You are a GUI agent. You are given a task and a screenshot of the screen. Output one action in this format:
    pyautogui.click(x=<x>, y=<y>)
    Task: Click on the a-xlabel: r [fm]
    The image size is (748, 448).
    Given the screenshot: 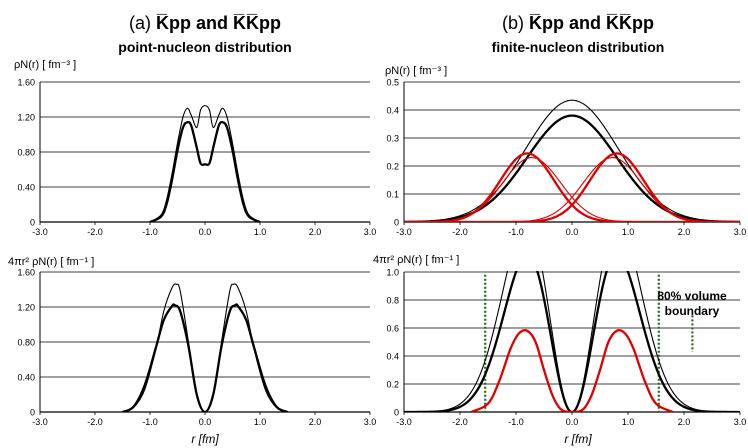 What is the action you would take?
    pyautogui.click(x=205, y=439)
    